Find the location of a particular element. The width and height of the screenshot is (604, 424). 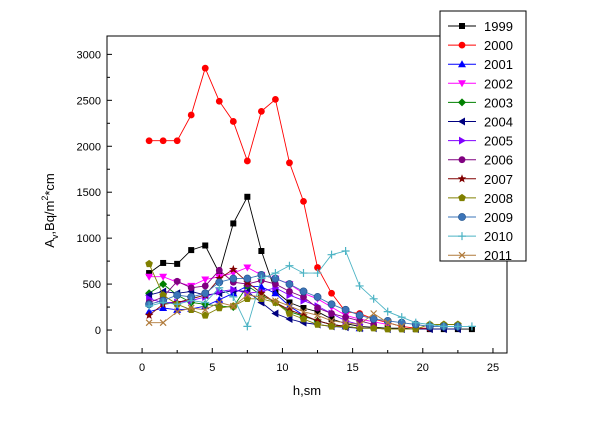

legend-label: 2003 is located at coordinates (498, 102).